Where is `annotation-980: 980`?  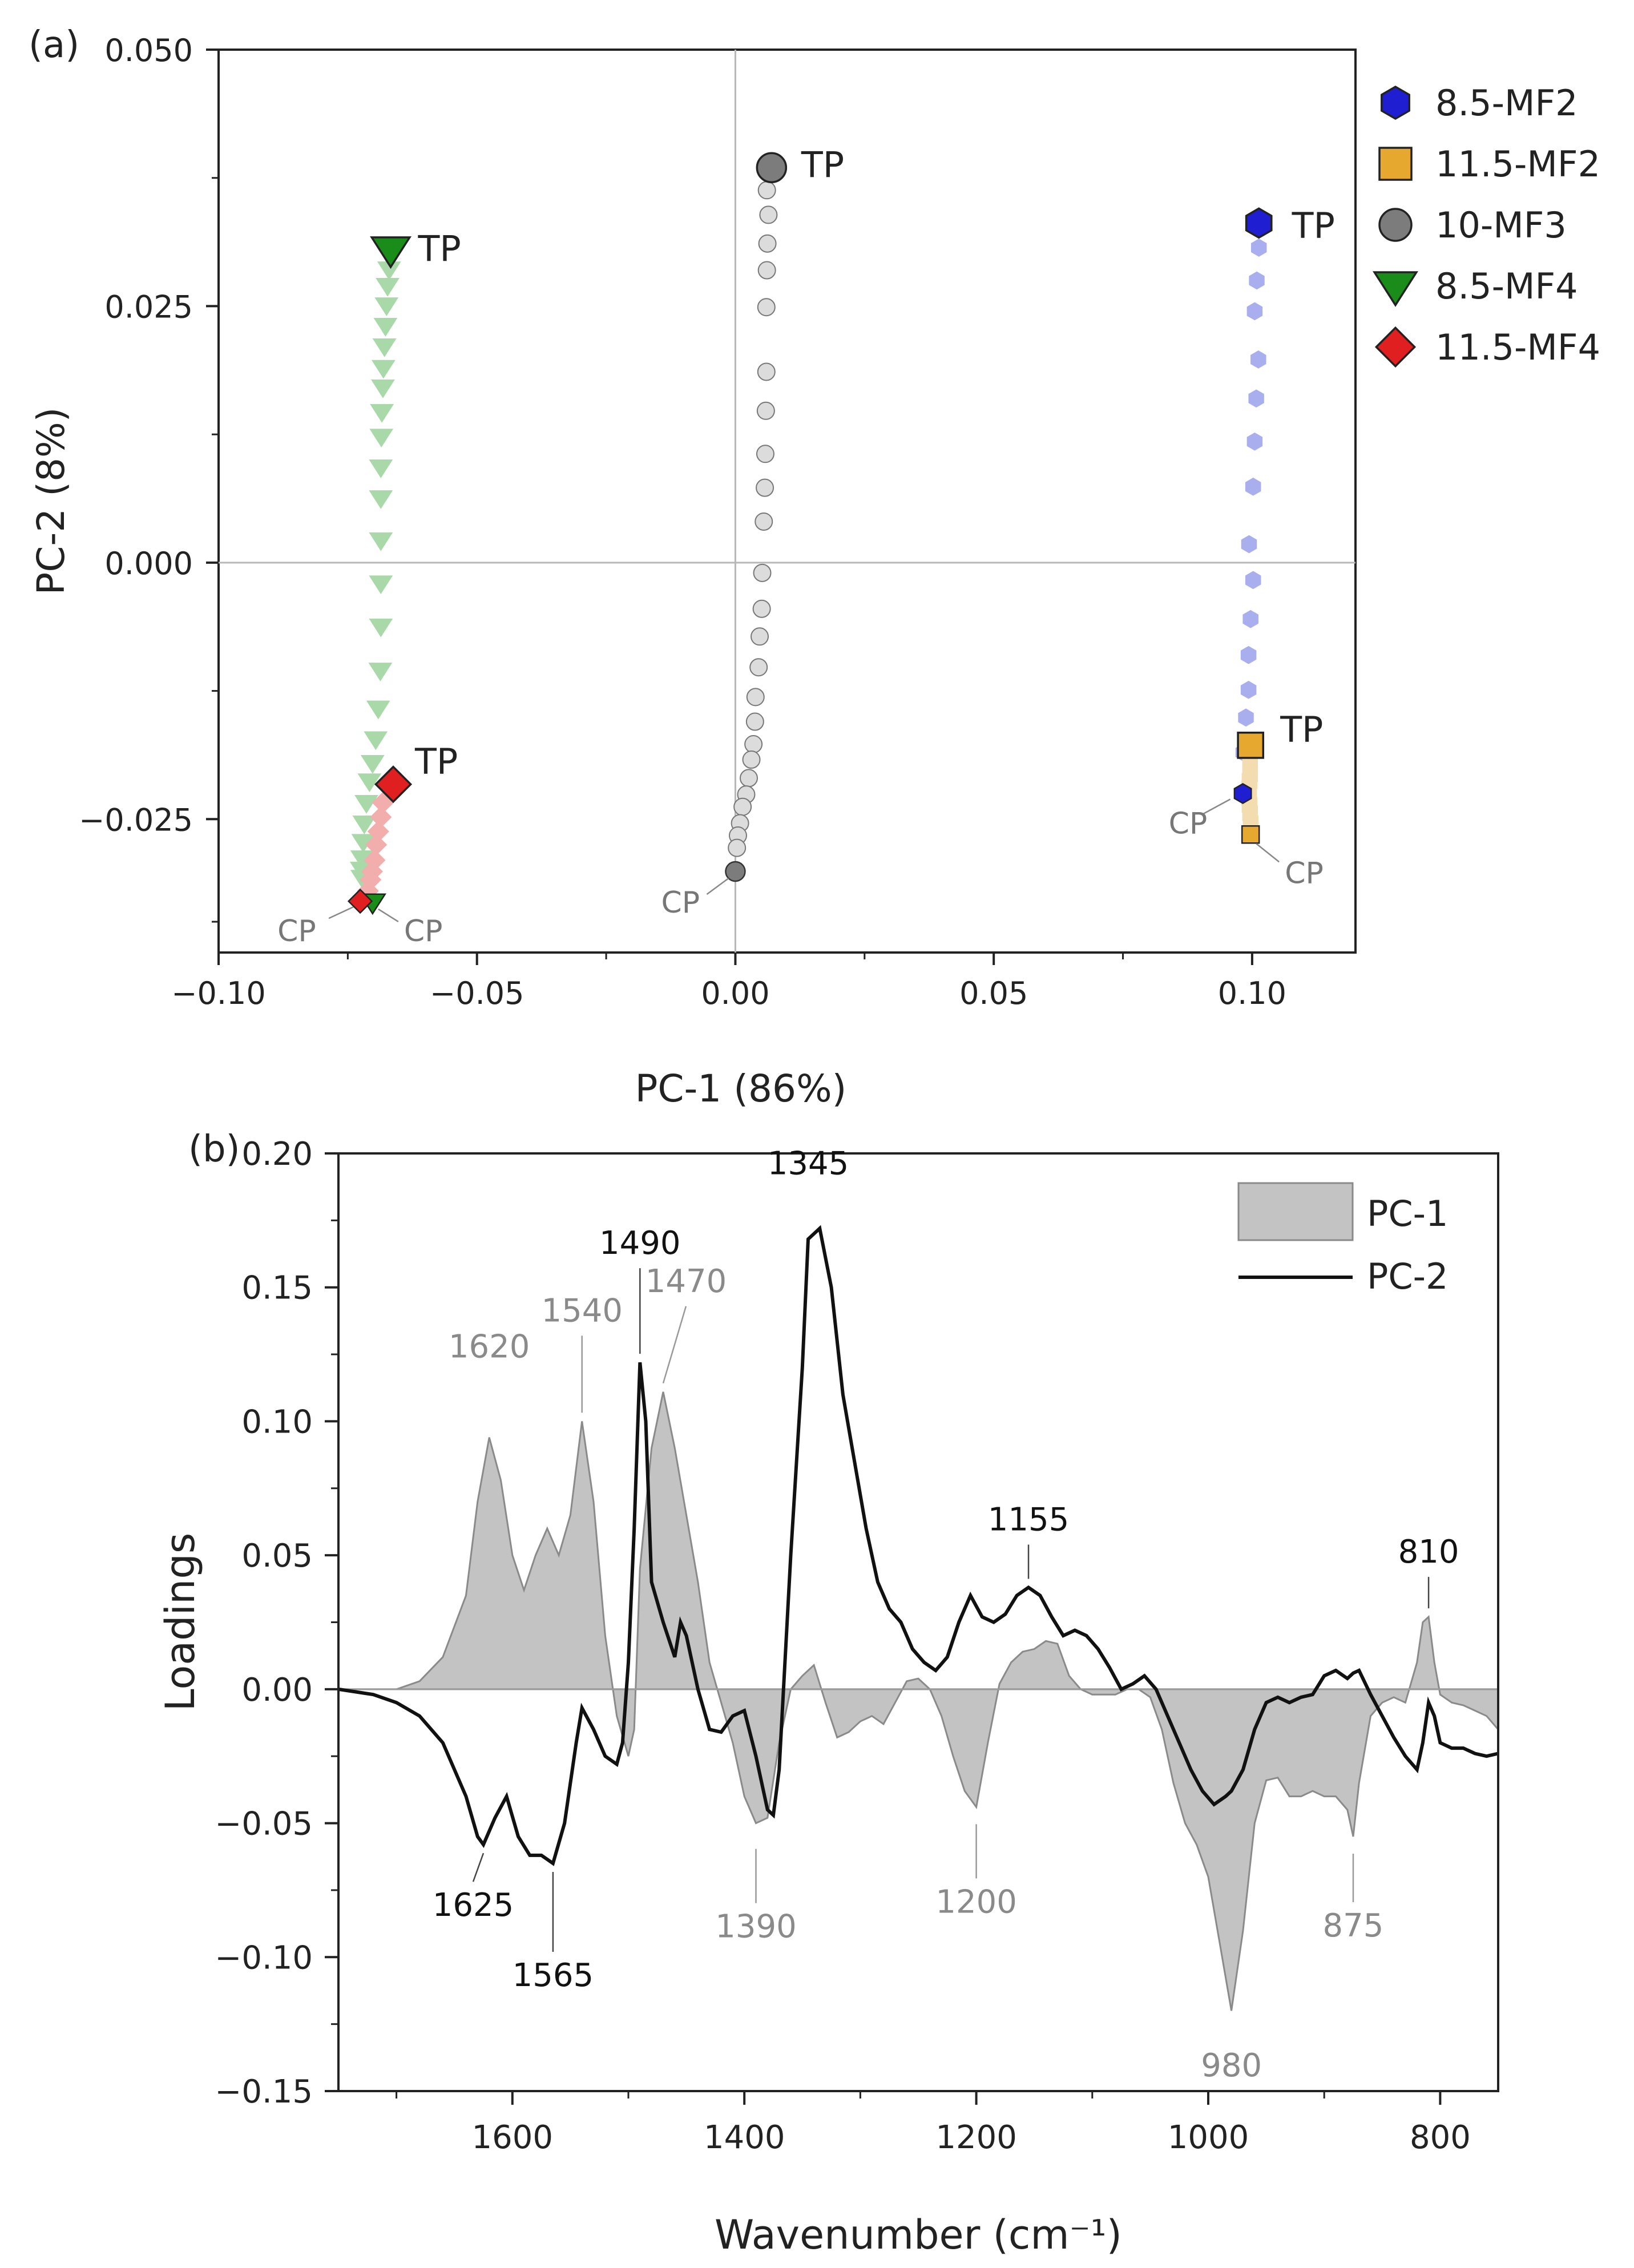
annotation-980: 980 is located at coordinates (1231, 2065).